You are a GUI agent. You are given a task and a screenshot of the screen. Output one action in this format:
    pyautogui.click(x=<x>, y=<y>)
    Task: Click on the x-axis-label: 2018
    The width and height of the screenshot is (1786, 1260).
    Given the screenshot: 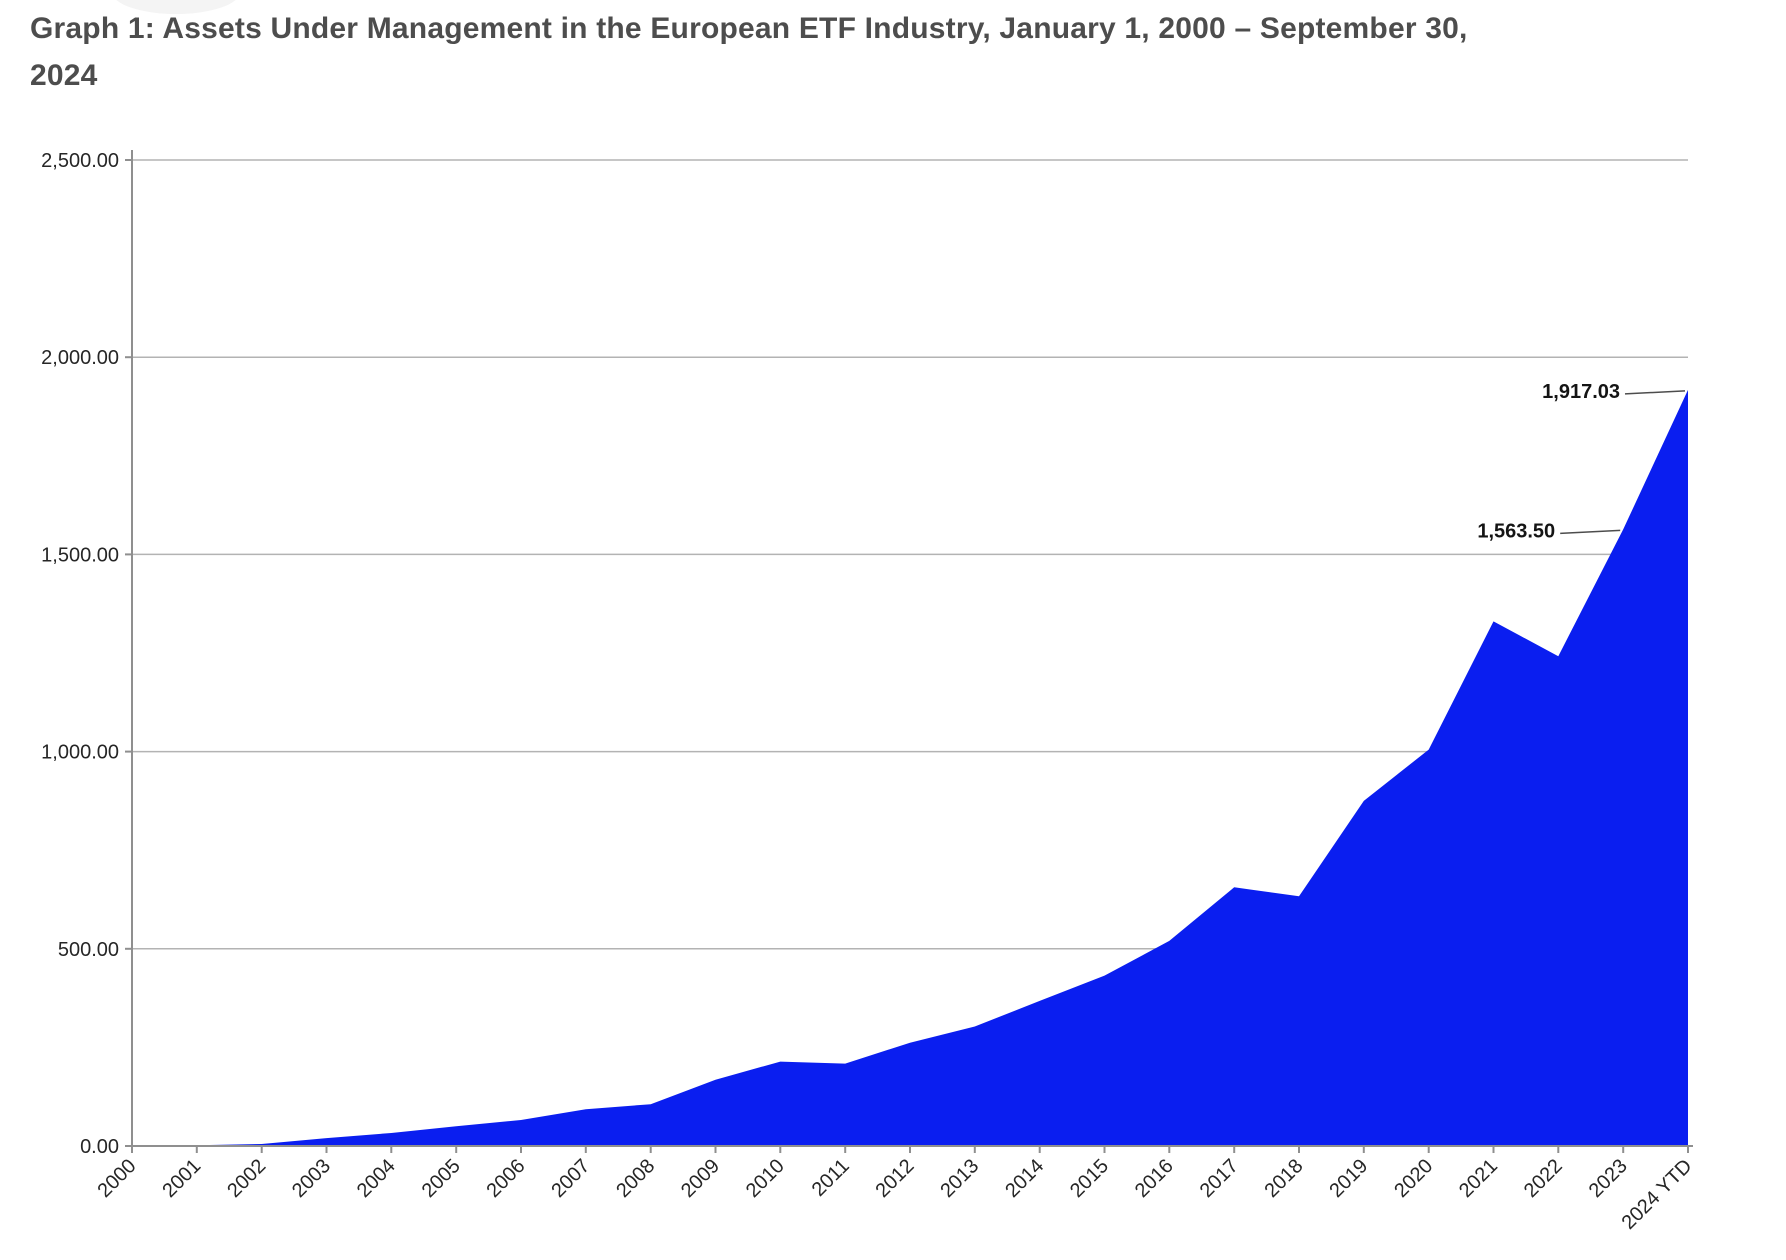 What is the action you would take?
    pyautogui.click(x=1284, y=1178)
    